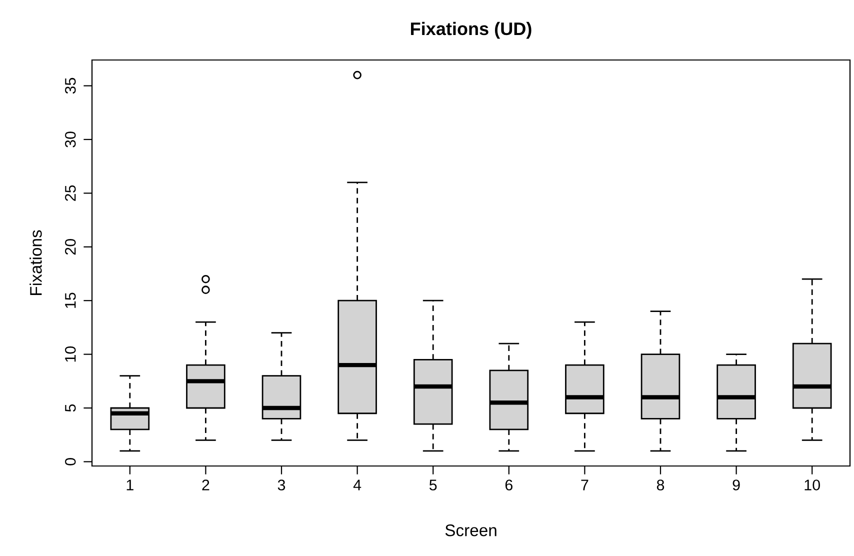 This screenshot has width=854, height=556. What do you see at coordinates (584, 485) in the screenshot?
I see `x-tick-label: 7` at bounding box center [584, 485].